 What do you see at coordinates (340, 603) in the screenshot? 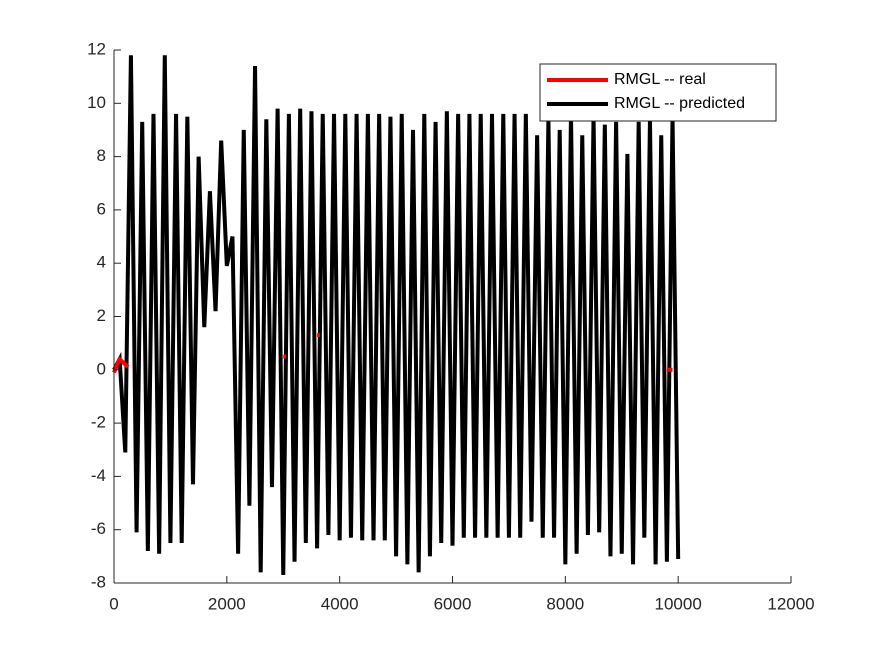
I see `x-tick-label: 4000` at bounding box center [340, 603].